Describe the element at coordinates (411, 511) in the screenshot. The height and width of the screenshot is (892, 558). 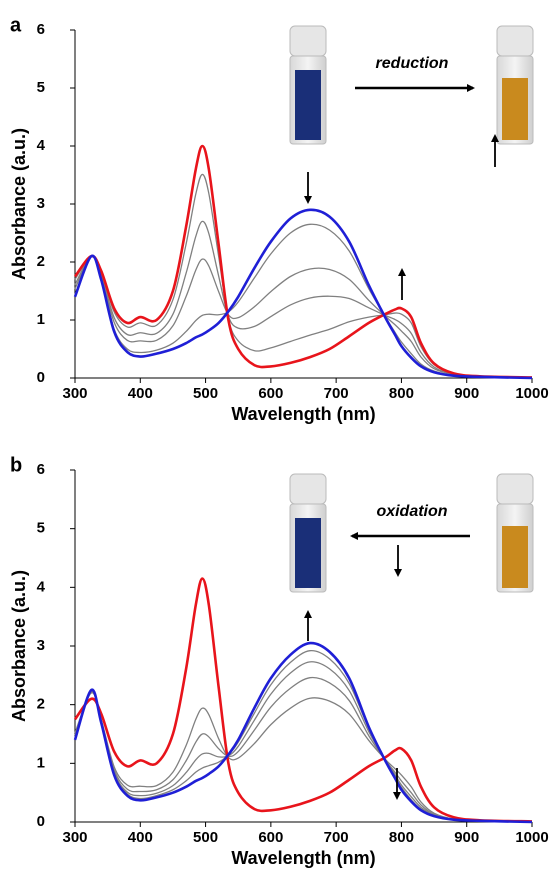
I see `annotation: oxidation` at that location.